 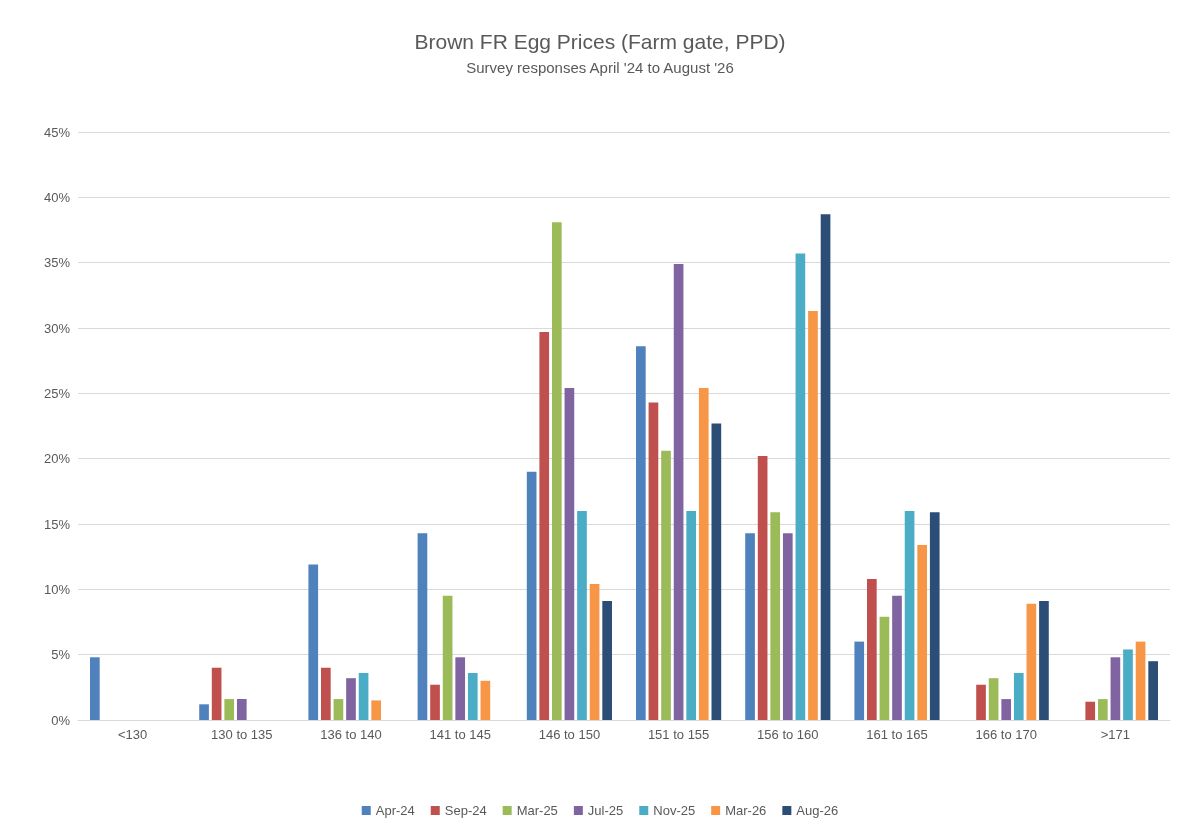 What do you see at coordinates (537, 810) in the screenshot?
I see `legend-label: Mar-25` at bounding box center [537, 810].